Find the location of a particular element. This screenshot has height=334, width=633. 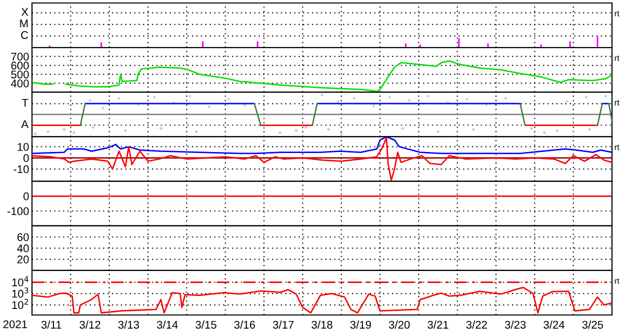

x-axis-title: 2021 is located at coordinates (15, 324).